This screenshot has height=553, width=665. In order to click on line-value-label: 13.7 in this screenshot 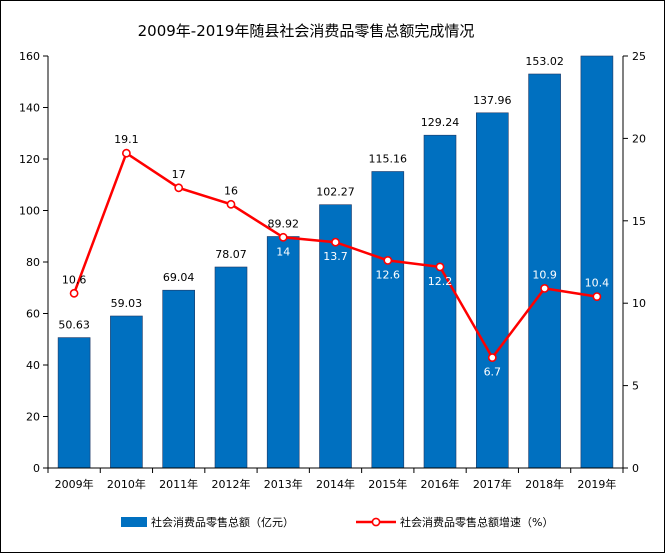, I will do `click(335, 256)`.